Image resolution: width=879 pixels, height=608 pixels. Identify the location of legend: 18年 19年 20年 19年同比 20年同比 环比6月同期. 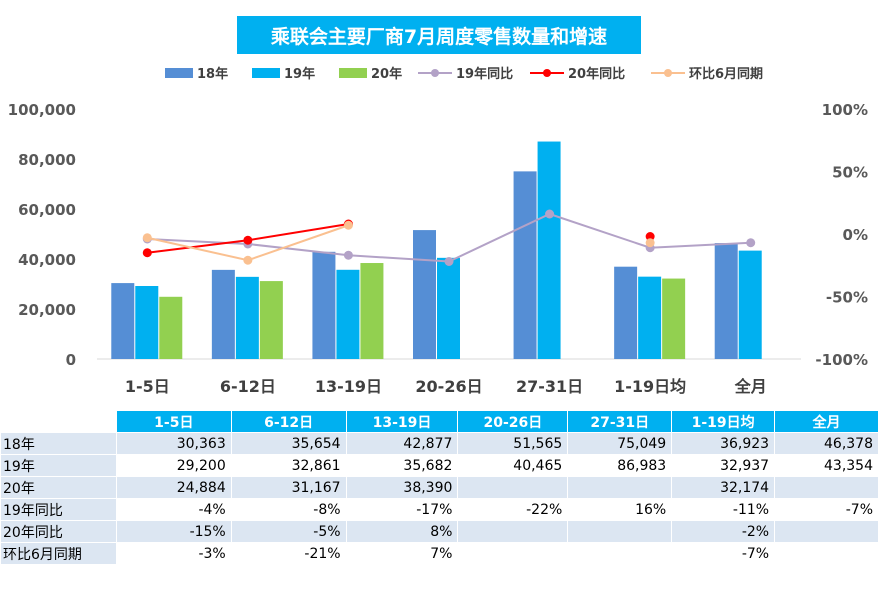
(464, 74).